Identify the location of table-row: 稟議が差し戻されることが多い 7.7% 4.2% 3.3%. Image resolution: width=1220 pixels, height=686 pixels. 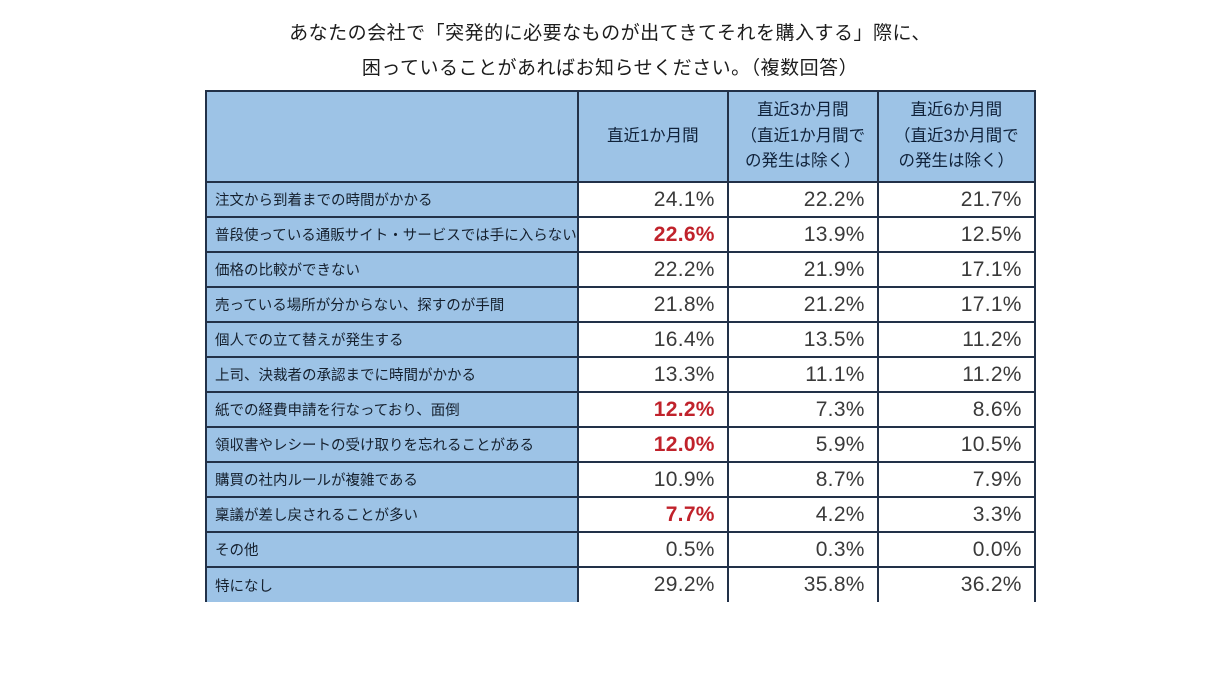
(620, 514).